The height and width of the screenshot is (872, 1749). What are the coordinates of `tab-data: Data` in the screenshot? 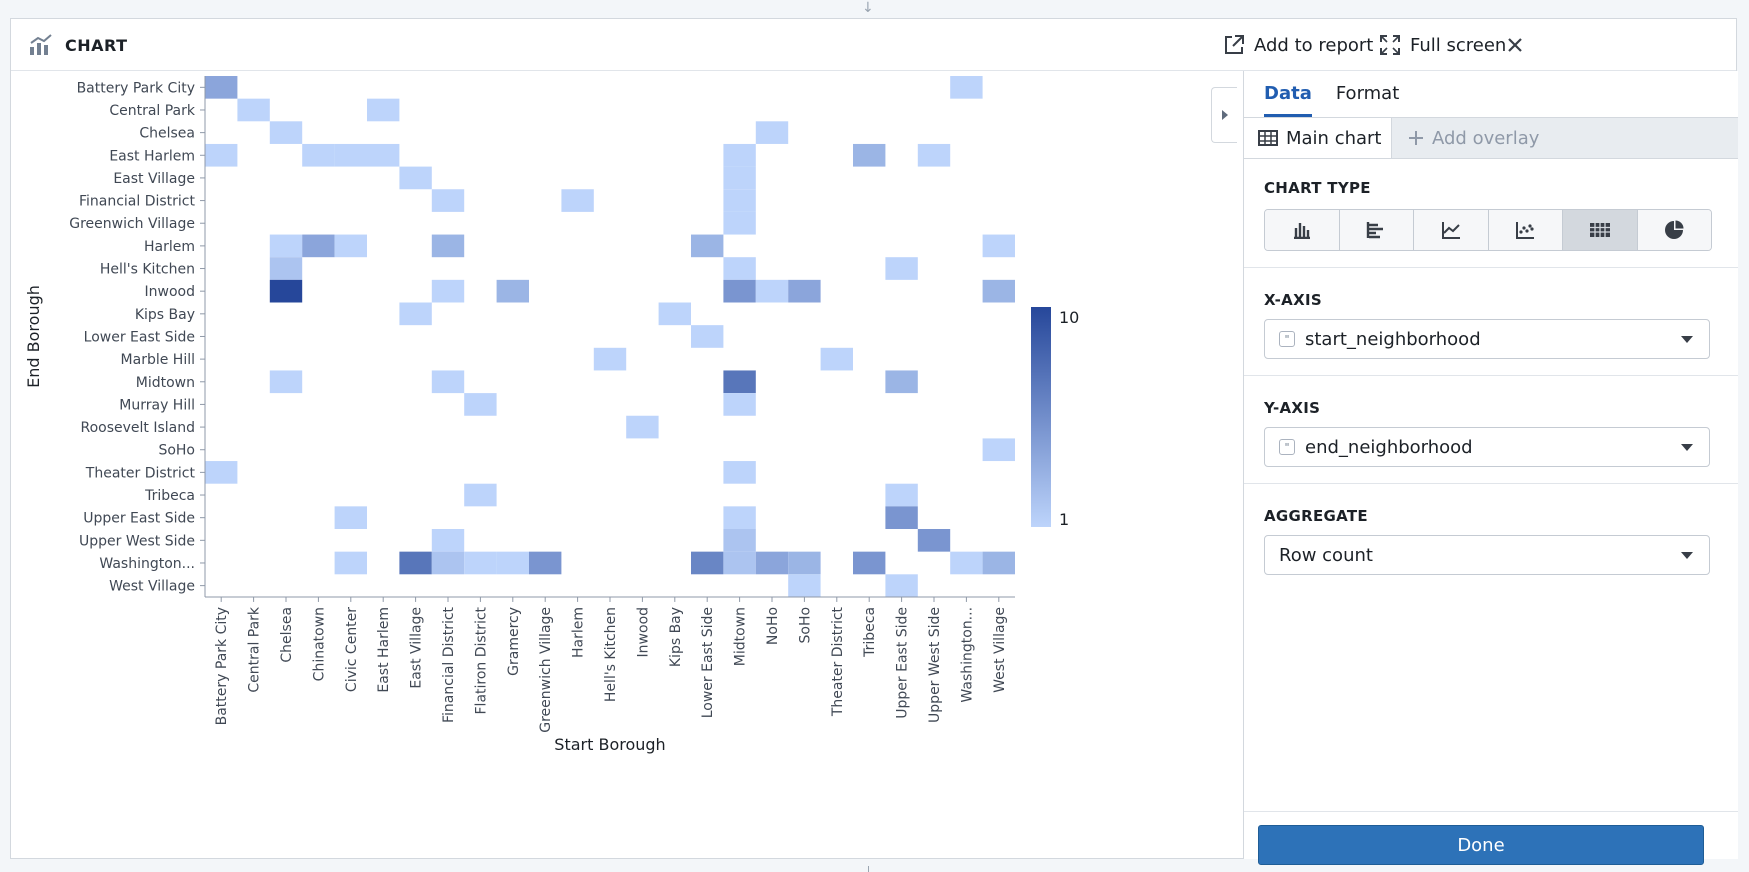 It's located at (1288, 94).